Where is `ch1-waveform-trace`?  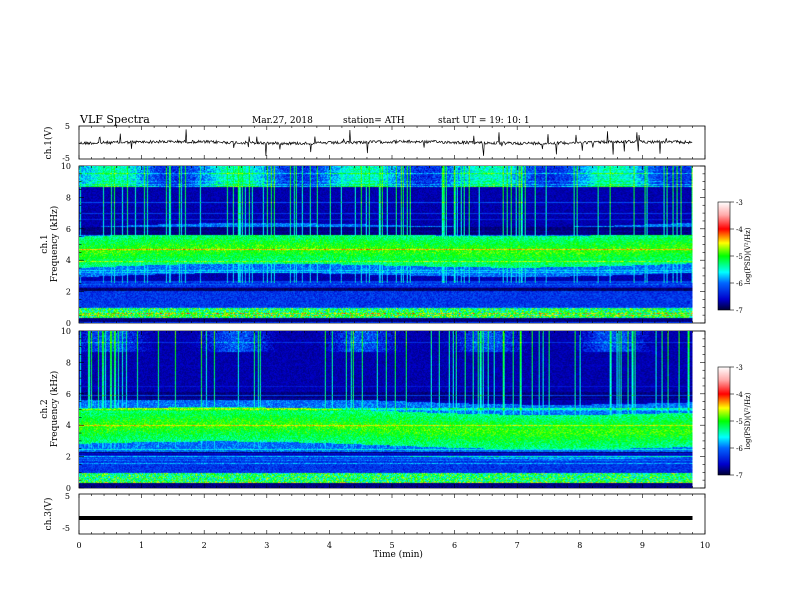
ch1-waveform-trace is located at coordinates (385, 142).